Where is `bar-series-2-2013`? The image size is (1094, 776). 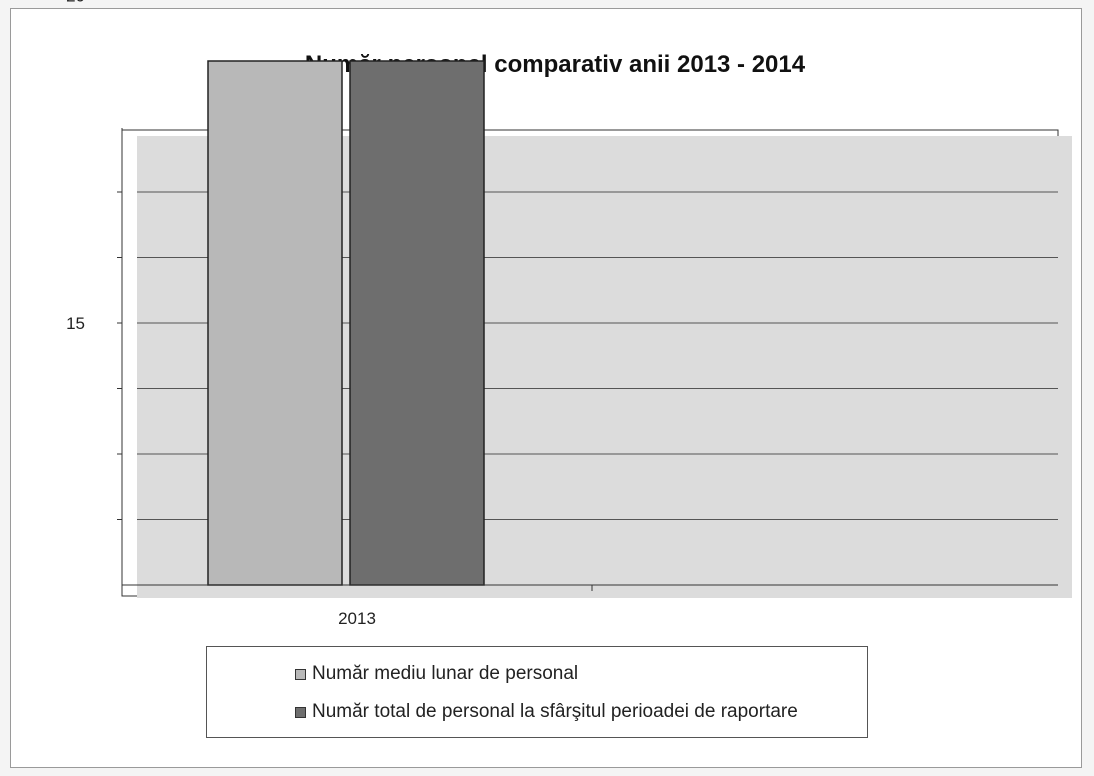 bar-series-2-2013 is located at coordinates (417, 323).